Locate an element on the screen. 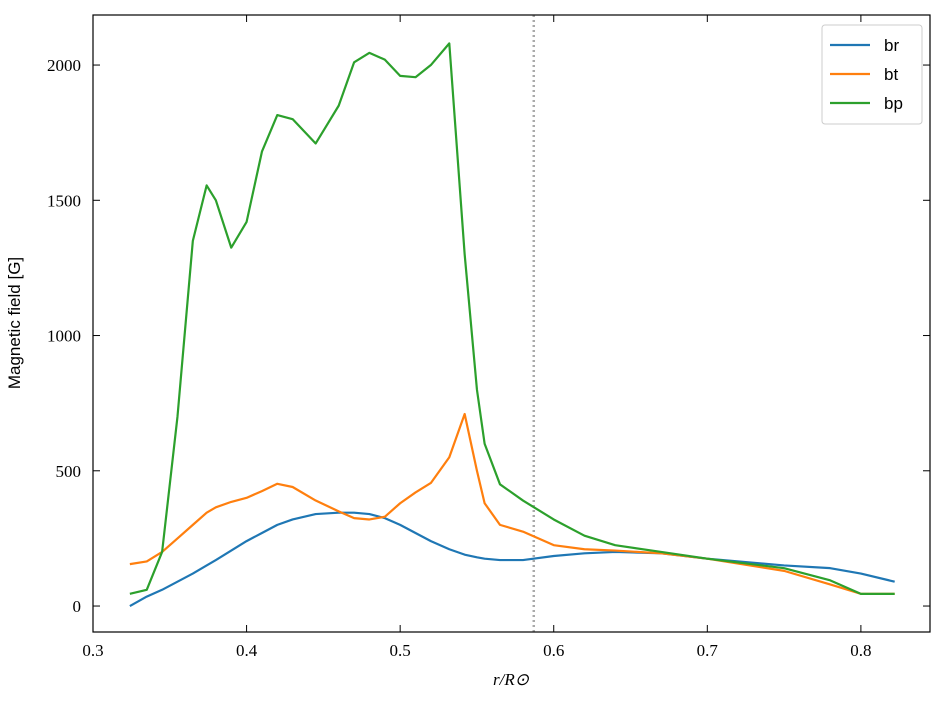 This screenshot has width=945, height=705. x-axis-label: r/R⊙ is located at coordinates (511, 679).